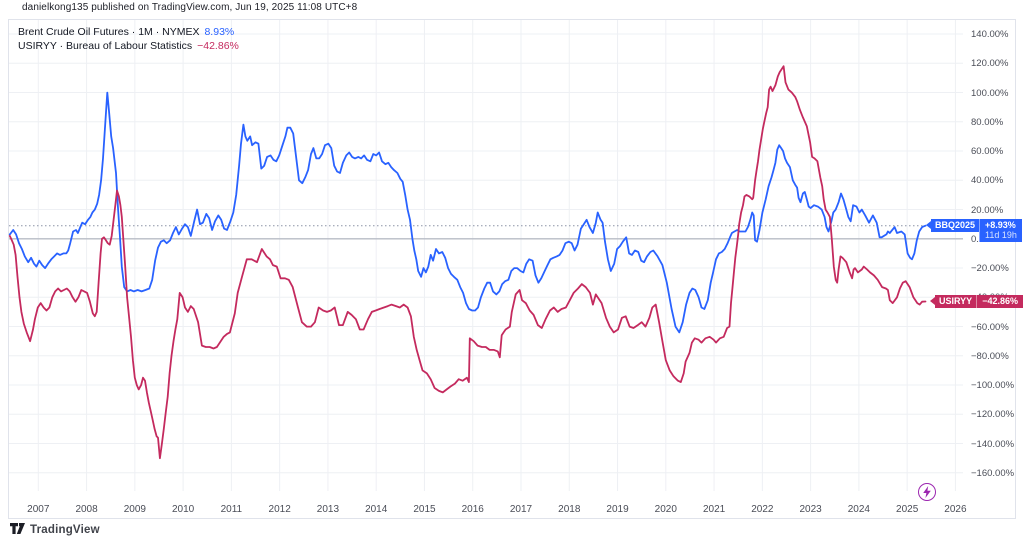  I want to click on y-axis-tick-label: 80.00%, so click(987, 122).